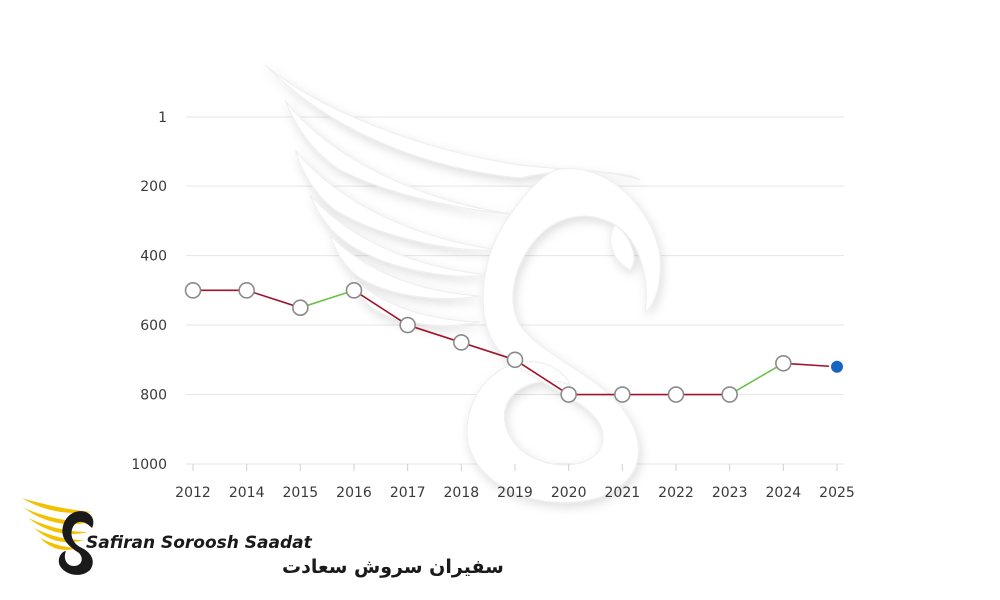 This screenshot has width=1000, height=600. I want to click on brand-name-english: Safiran Soroosh Saadat, so click(199, 543).